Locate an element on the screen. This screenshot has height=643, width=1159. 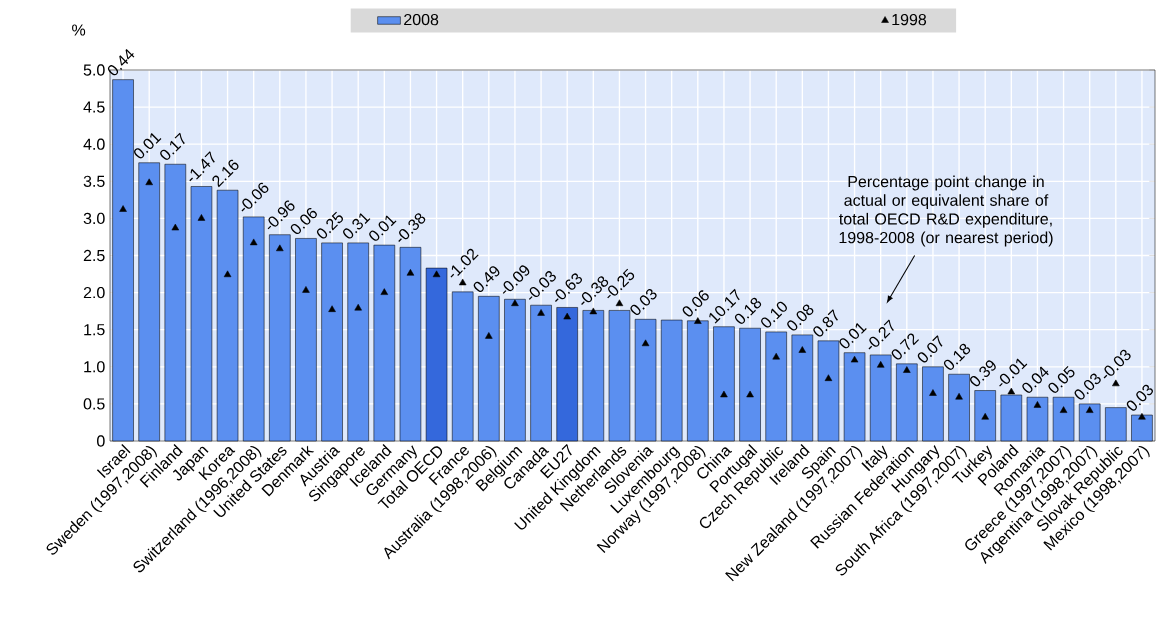
y-tick-label: 1.5 is located at coordinates (94, 330).